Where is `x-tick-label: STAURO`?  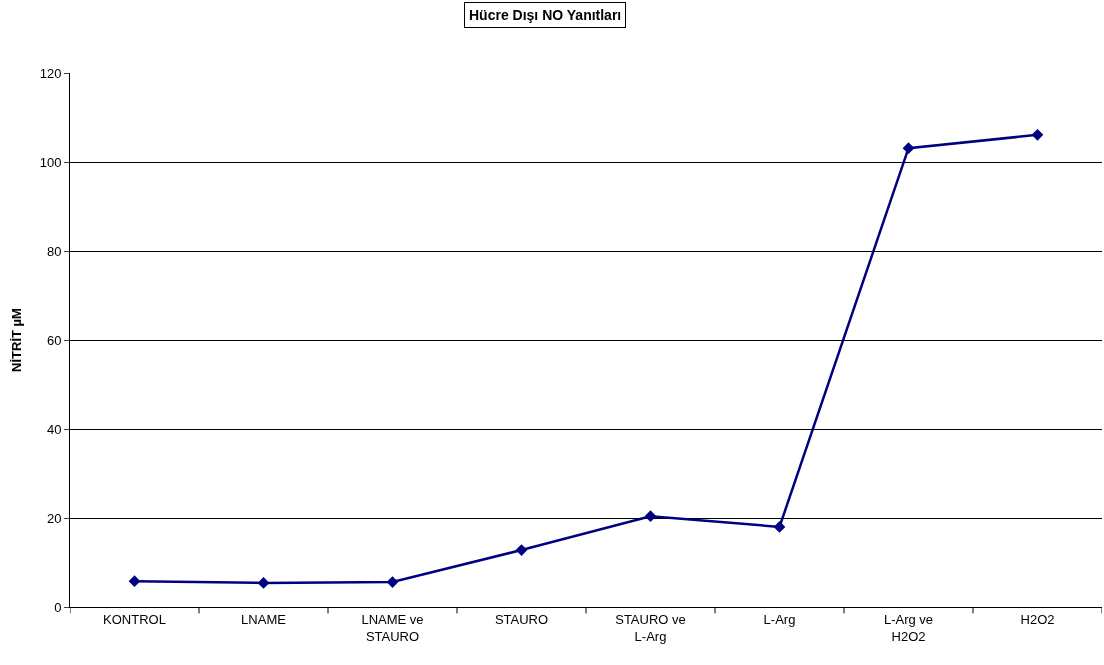
x-tick-label: STAURO is located at coordinates (521, 619).